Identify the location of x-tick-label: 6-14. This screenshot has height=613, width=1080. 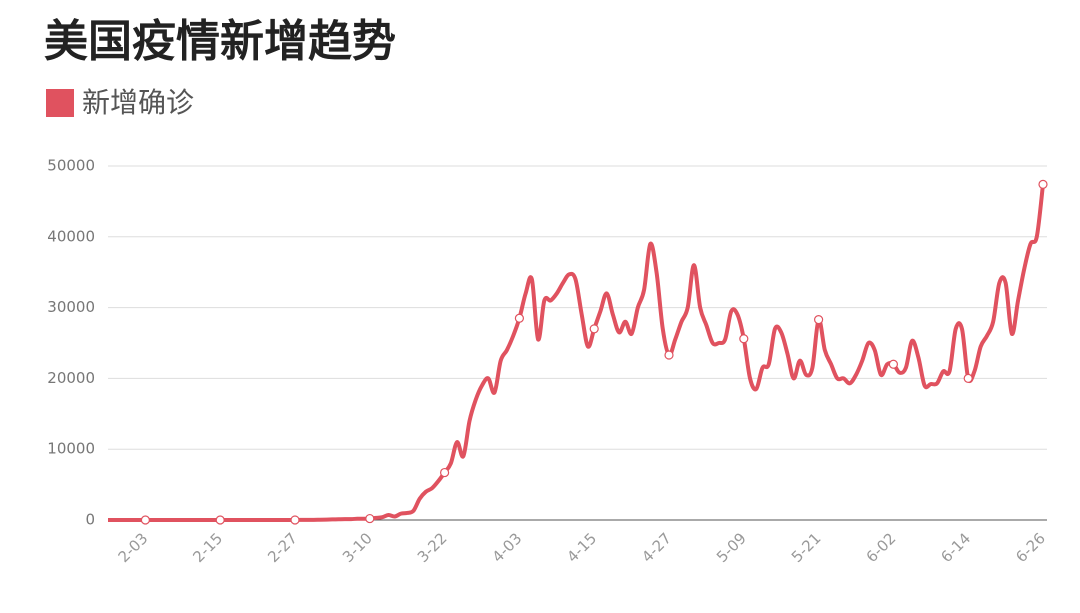
(955, 547).